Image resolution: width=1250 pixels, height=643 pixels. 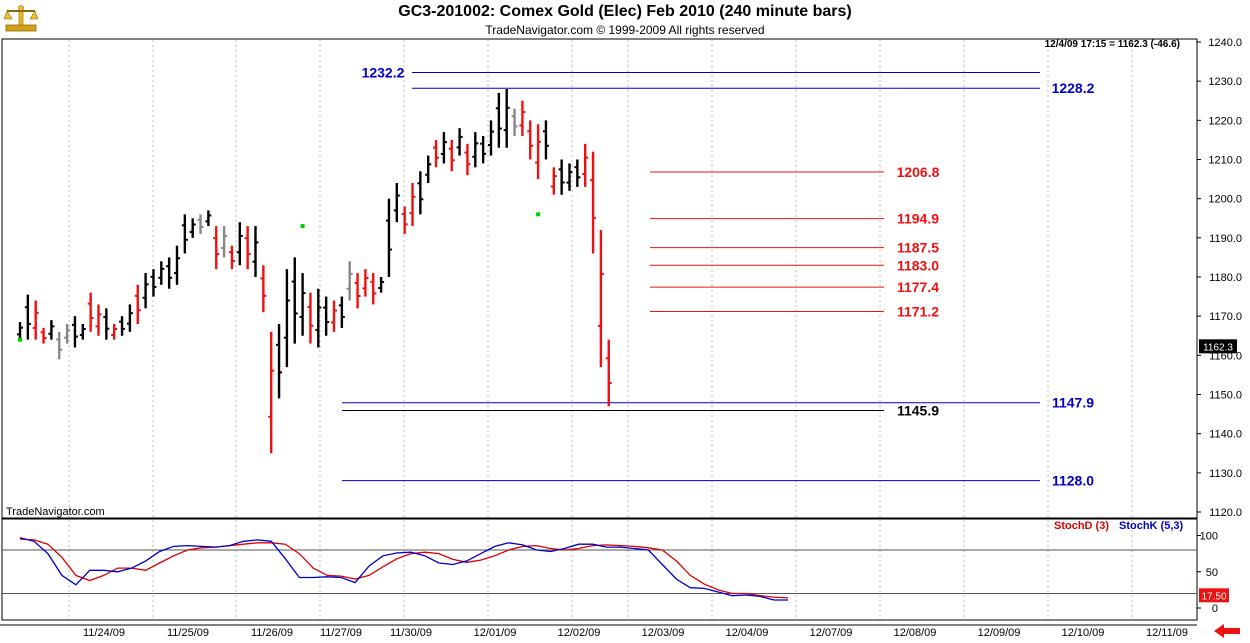 What do you see at coordinates (1081, 526) in the screenshot?
I see `stoch-legend-d: StochD (3)` at bounding box center [1081, 526].